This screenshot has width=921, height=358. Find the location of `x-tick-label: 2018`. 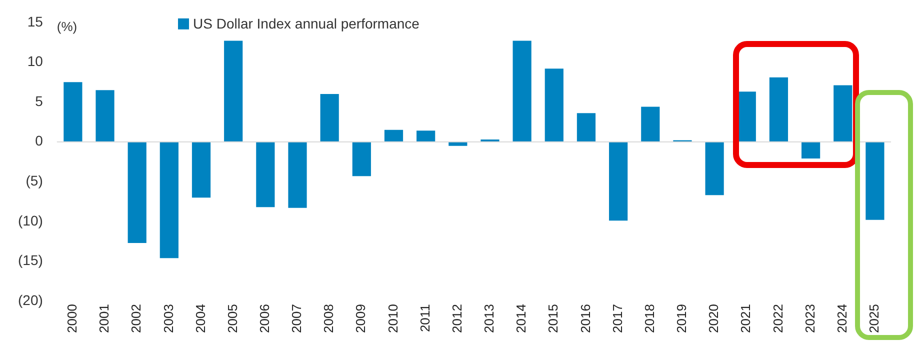

x-tick-label: 2018 is located at coordinates (649, 318).